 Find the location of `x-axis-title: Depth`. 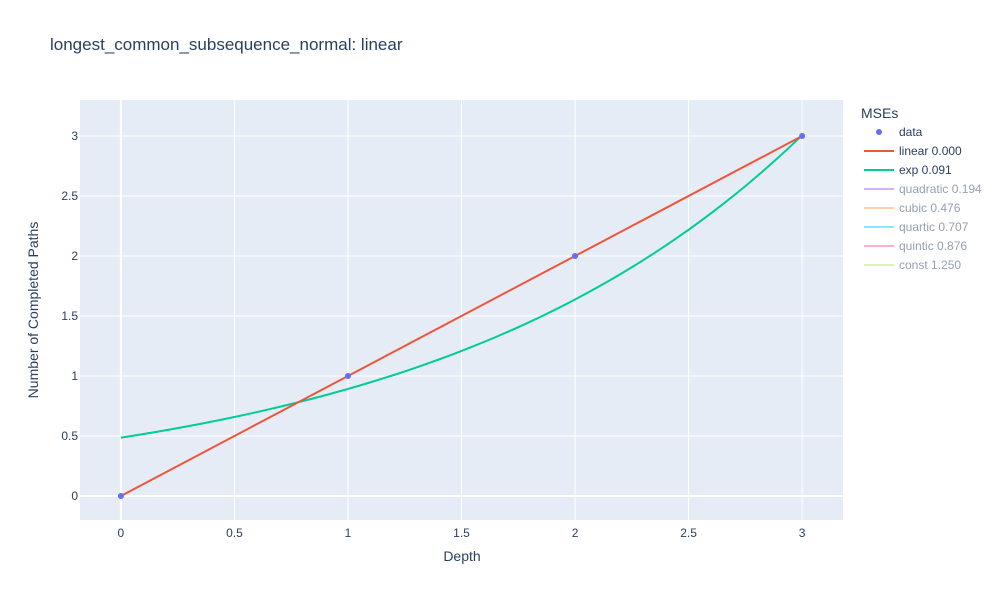

x-axis-title: Depth is located at coordinates (461, 556).